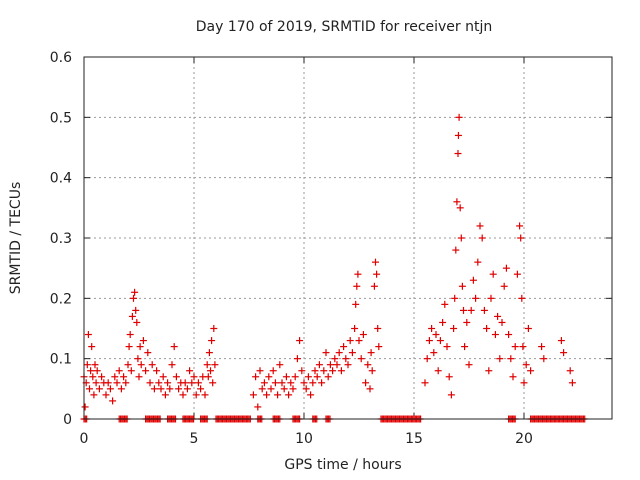 This screenshot has height=480, width=640. Describe the element at coordinates (342, 465) in the screenshot. I see `x-axis-label: GPS time / hours` at that location.